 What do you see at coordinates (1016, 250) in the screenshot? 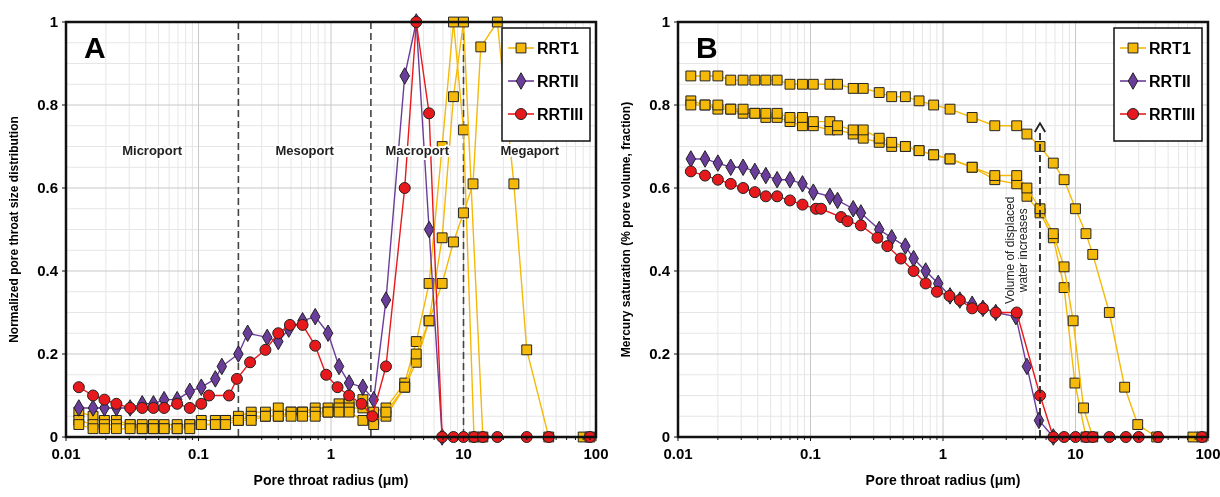
I see `annotation: Volume of displaced water increases` at bounding box center [1016, 250].